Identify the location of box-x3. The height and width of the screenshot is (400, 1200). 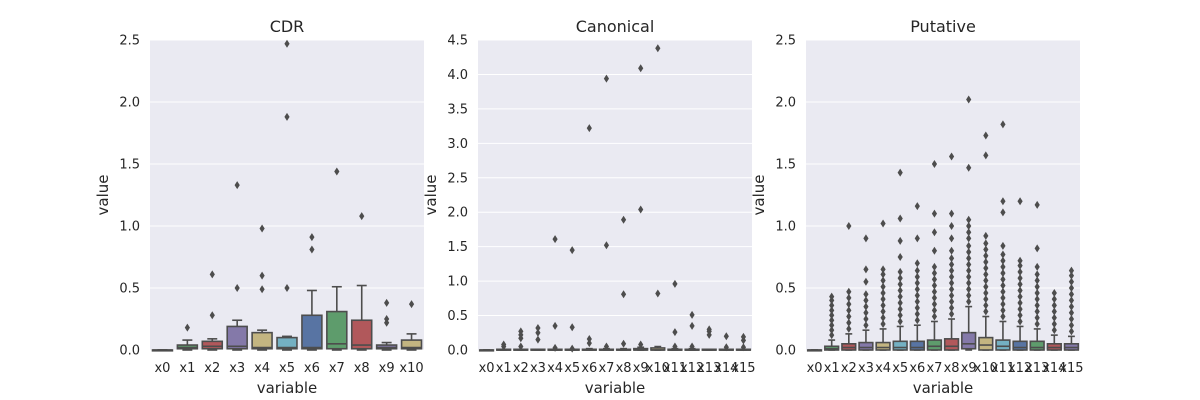
(538, 337).